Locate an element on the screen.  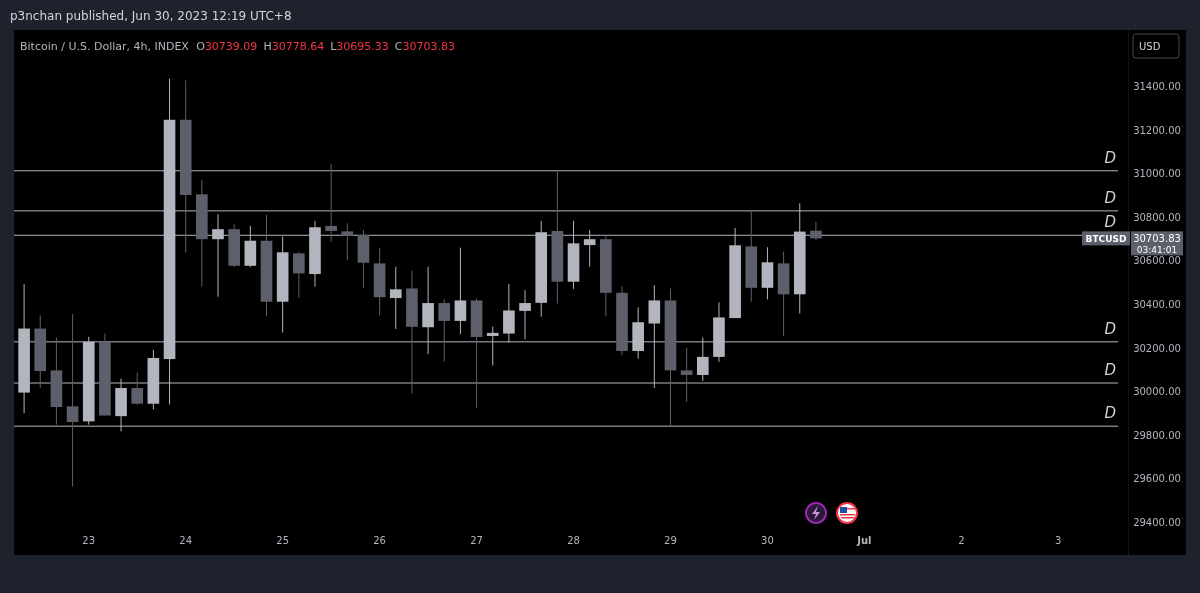
annotation: BTCUSD is located at coordinates (1106, 238).